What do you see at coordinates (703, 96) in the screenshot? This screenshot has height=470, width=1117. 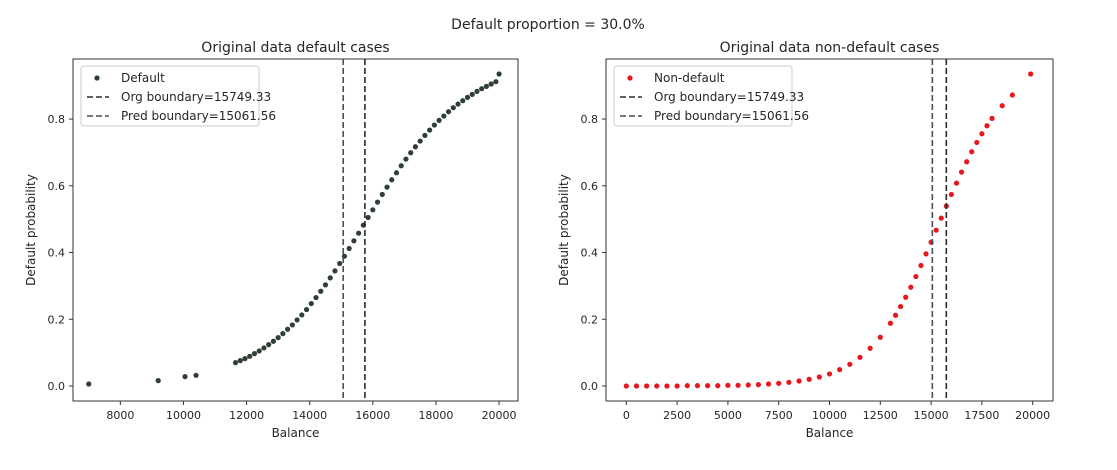 I see `legend-box` at bounding box center [703, 96].